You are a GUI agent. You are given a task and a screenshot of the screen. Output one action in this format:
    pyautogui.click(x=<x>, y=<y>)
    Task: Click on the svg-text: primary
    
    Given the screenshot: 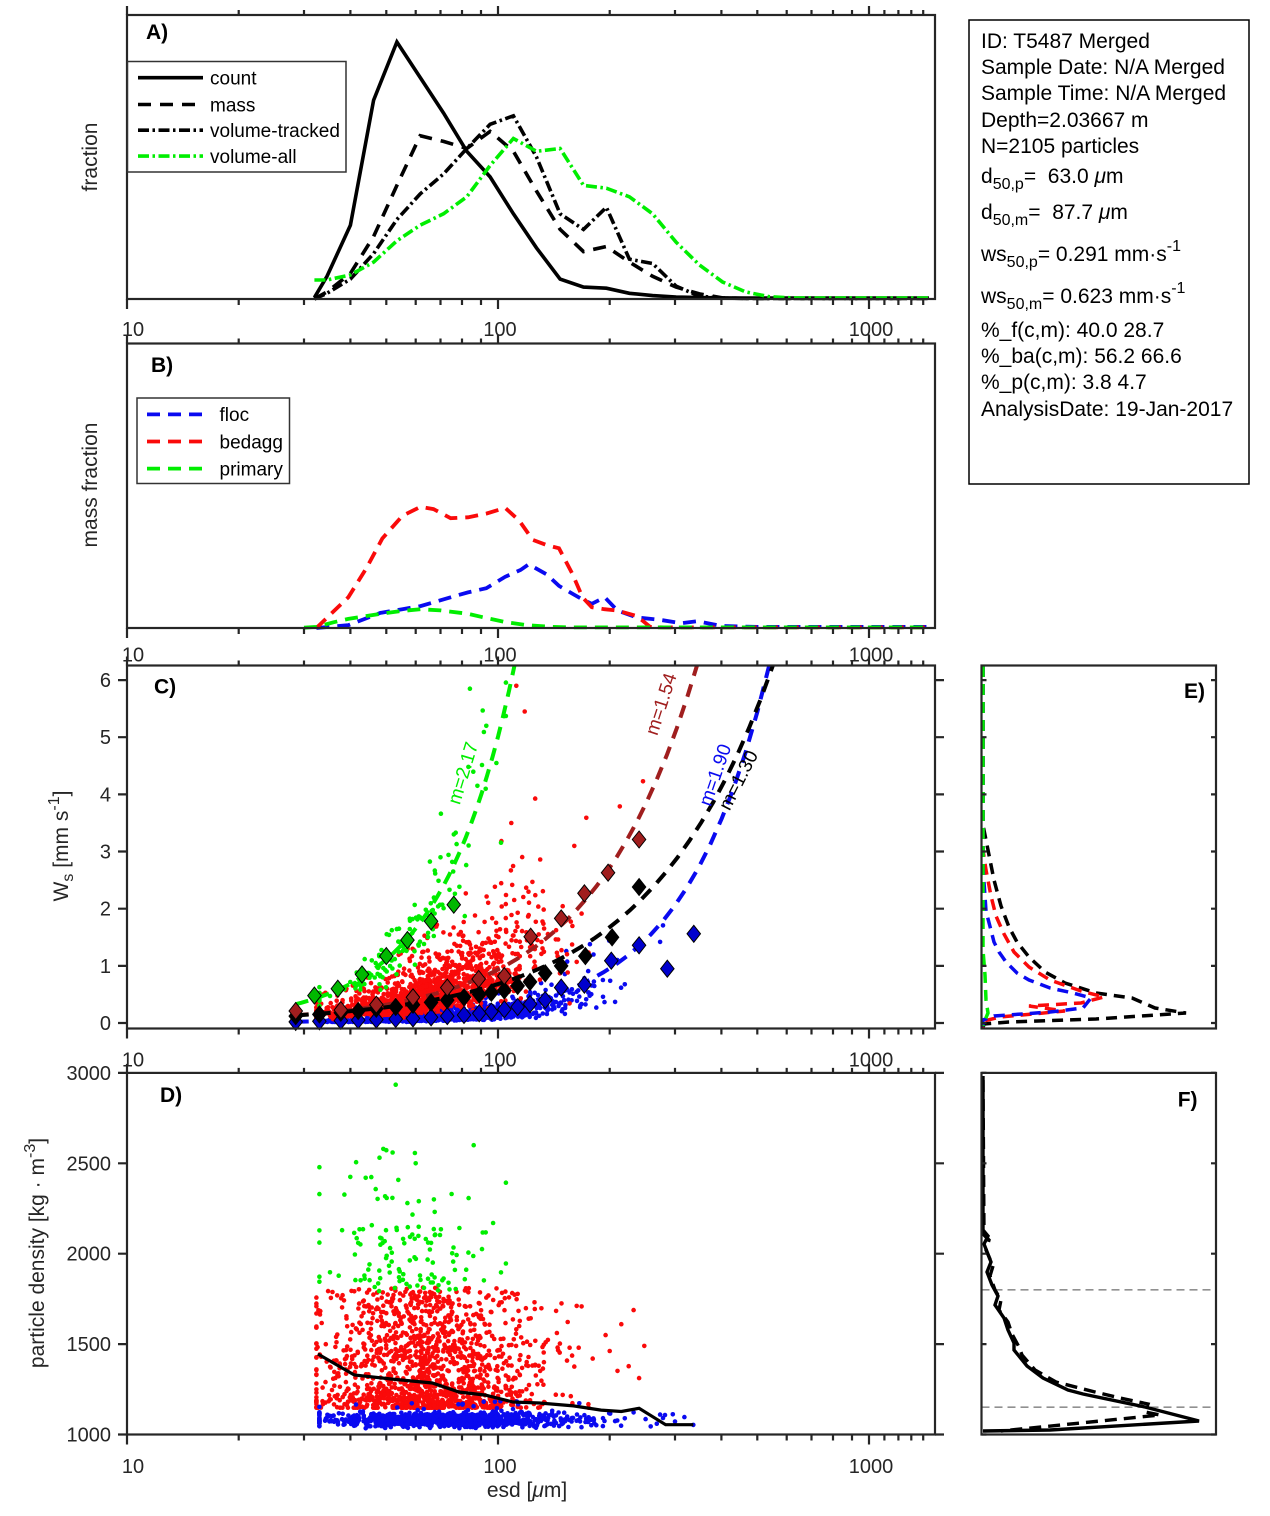 What is the action you would take?
    pyautogui.click(x=252, y=469)
    